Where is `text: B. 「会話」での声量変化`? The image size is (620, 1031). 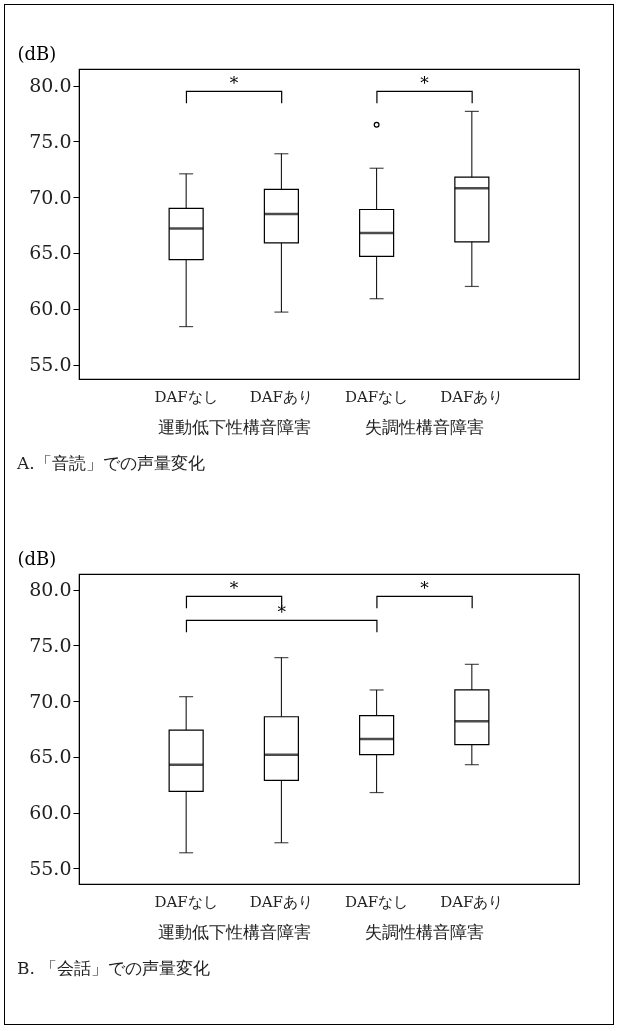
text: B. 「会話」での声量変化 is located at coordinates (114, 968).